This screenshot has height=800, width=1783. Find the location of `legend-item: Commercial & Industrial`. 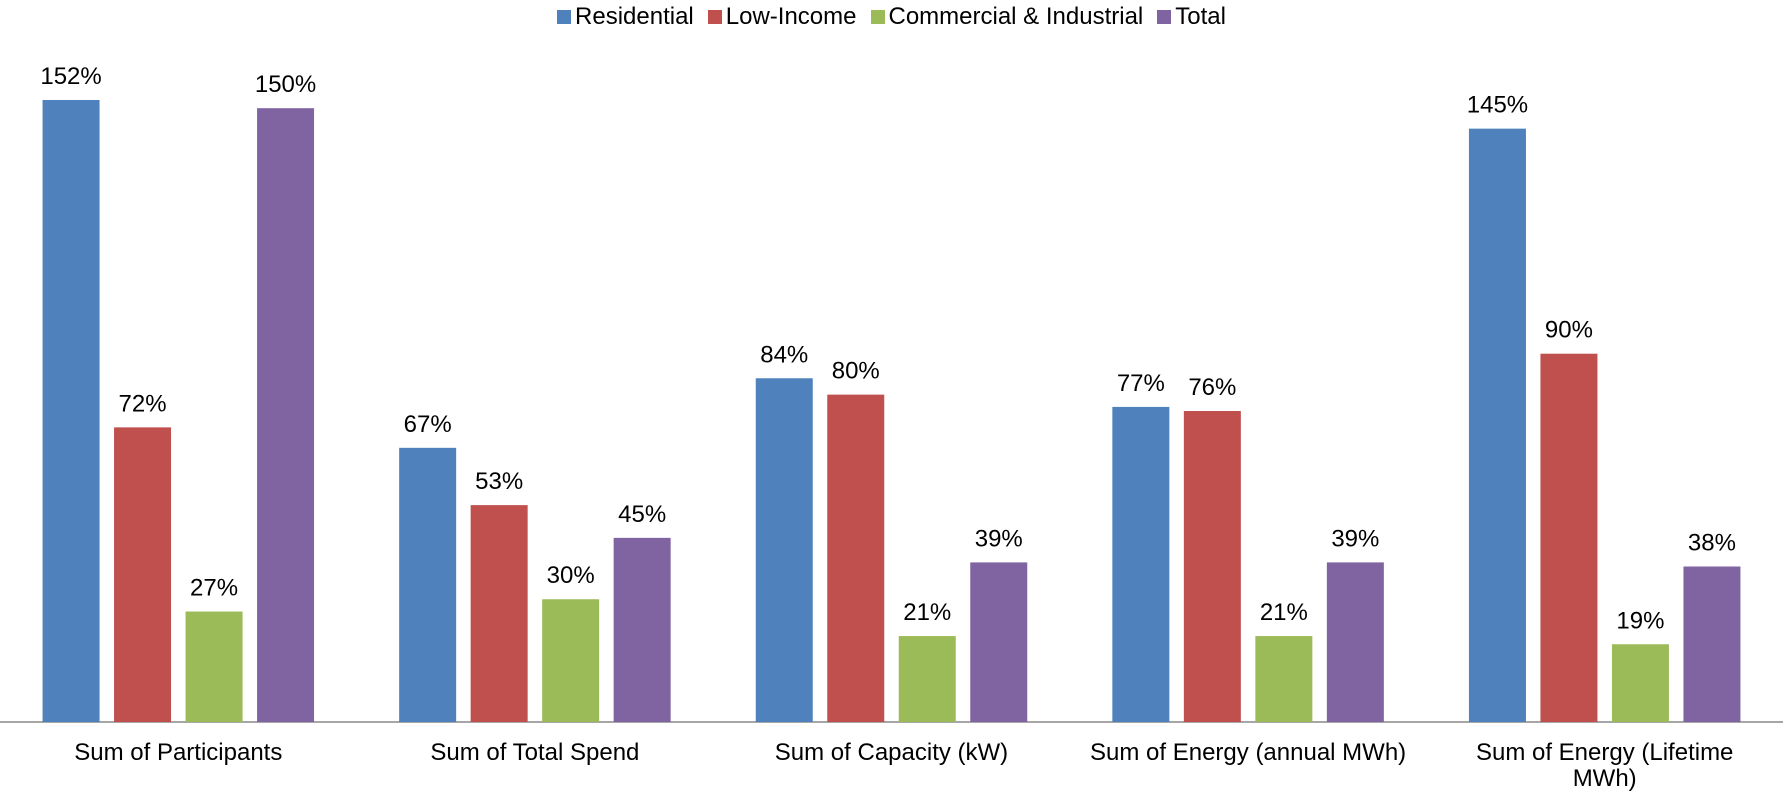

legend-item: Commercial & Industrial is located at coordinates (1007, 17).